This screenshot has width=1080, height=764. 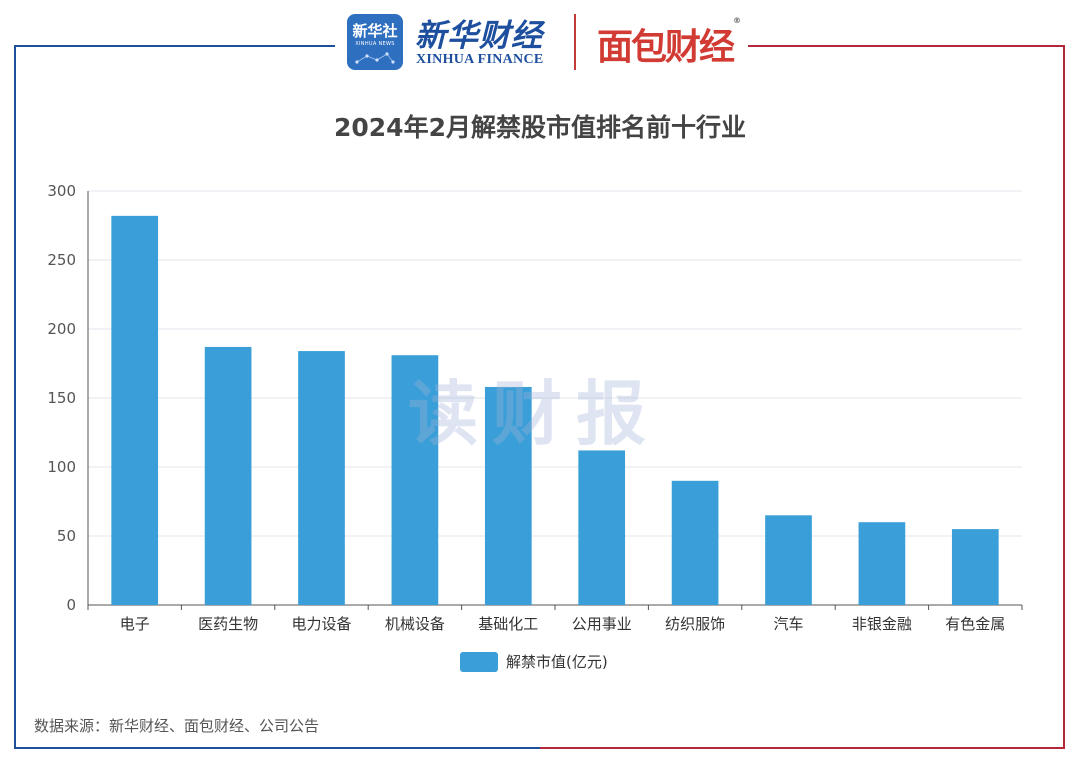 What do you see at coordinates (375, 31) in the screenshot?
I see `logo-badge-text: 新华社` at bounding box center [375, 31].